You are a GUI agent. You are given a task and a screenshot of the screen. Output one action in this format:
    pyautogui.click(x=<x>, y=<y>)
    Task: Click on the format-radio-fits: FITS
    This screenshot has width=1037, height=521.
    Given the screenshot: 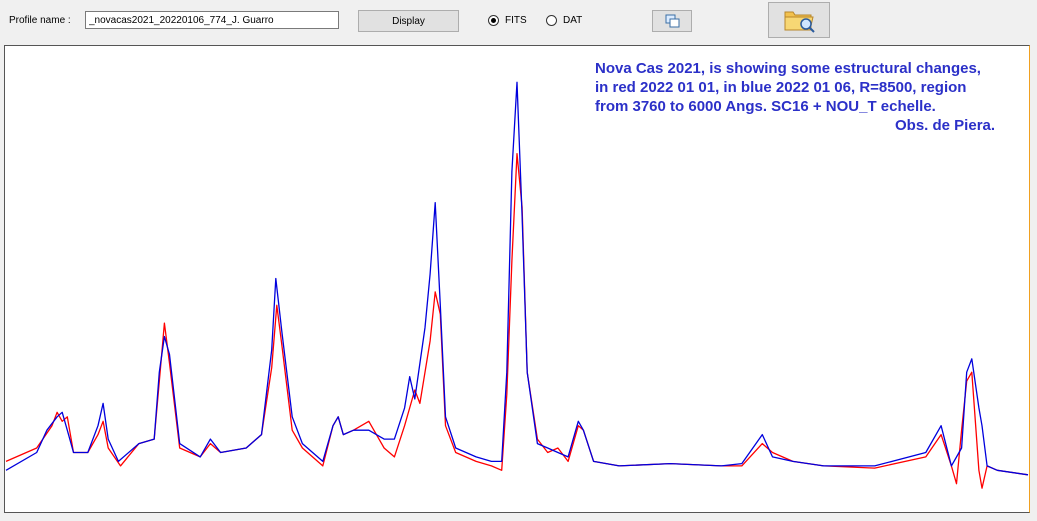 What is the action you would take?
    pyautogui.click(x=507, y=20)
    